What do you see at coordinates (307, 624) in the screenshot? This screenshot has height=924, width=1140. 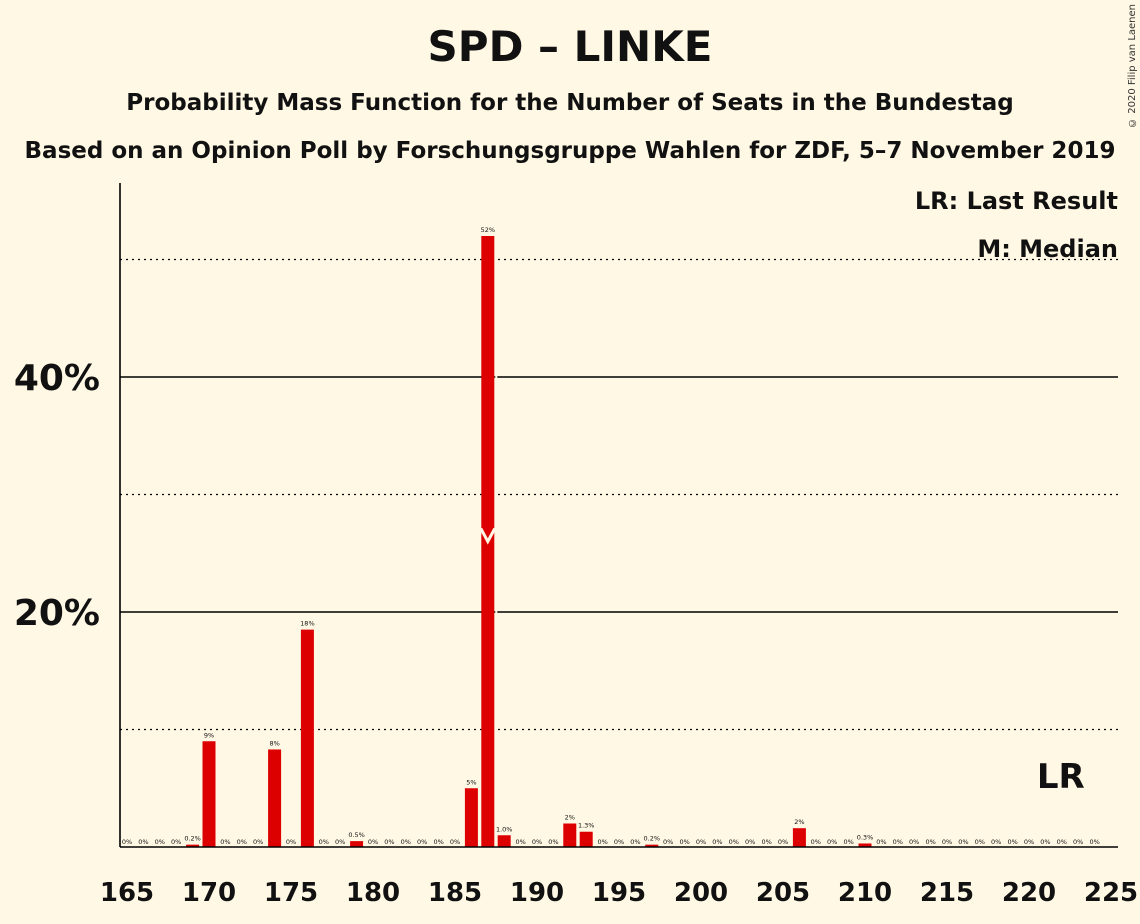 I see `bar-value-label: 18%` at bounding box center [307, 624].